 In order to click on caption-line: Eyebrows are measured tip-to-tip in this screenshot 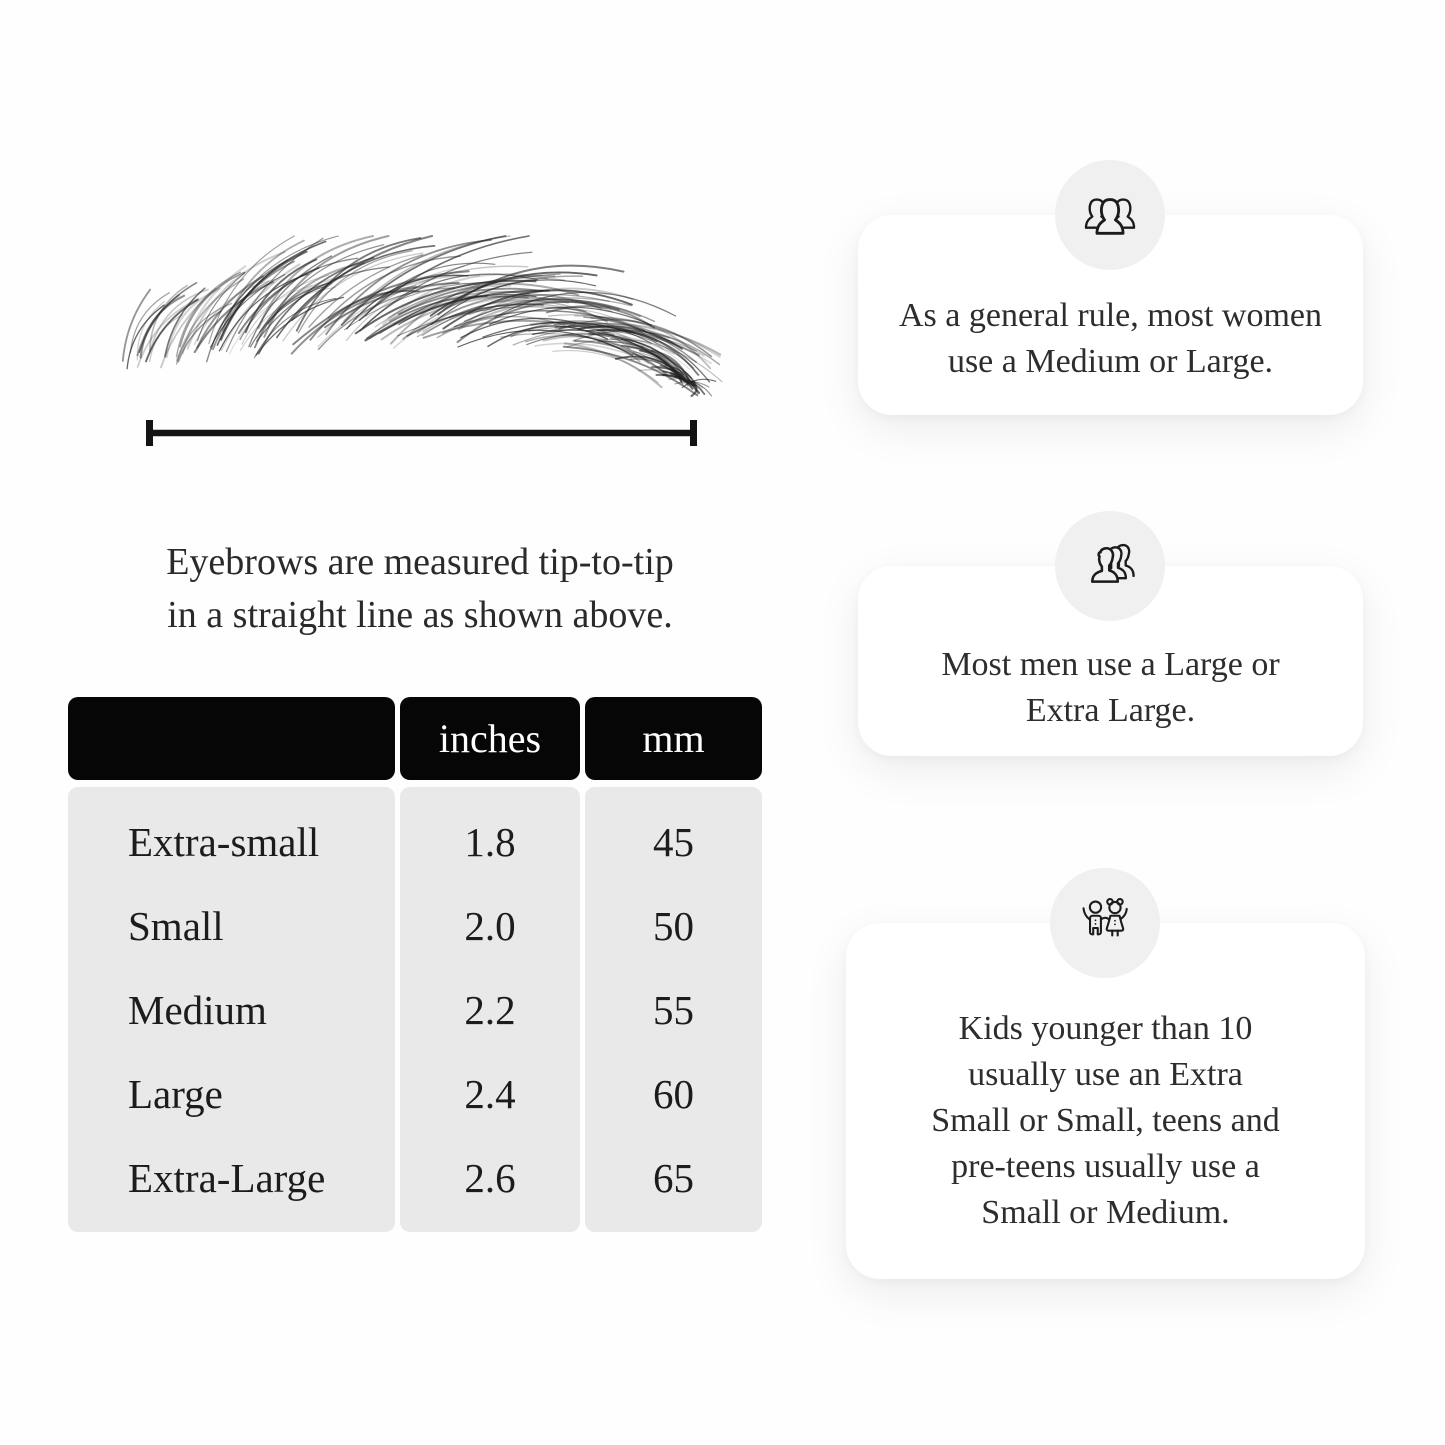, I will do `click(420, 562)`.